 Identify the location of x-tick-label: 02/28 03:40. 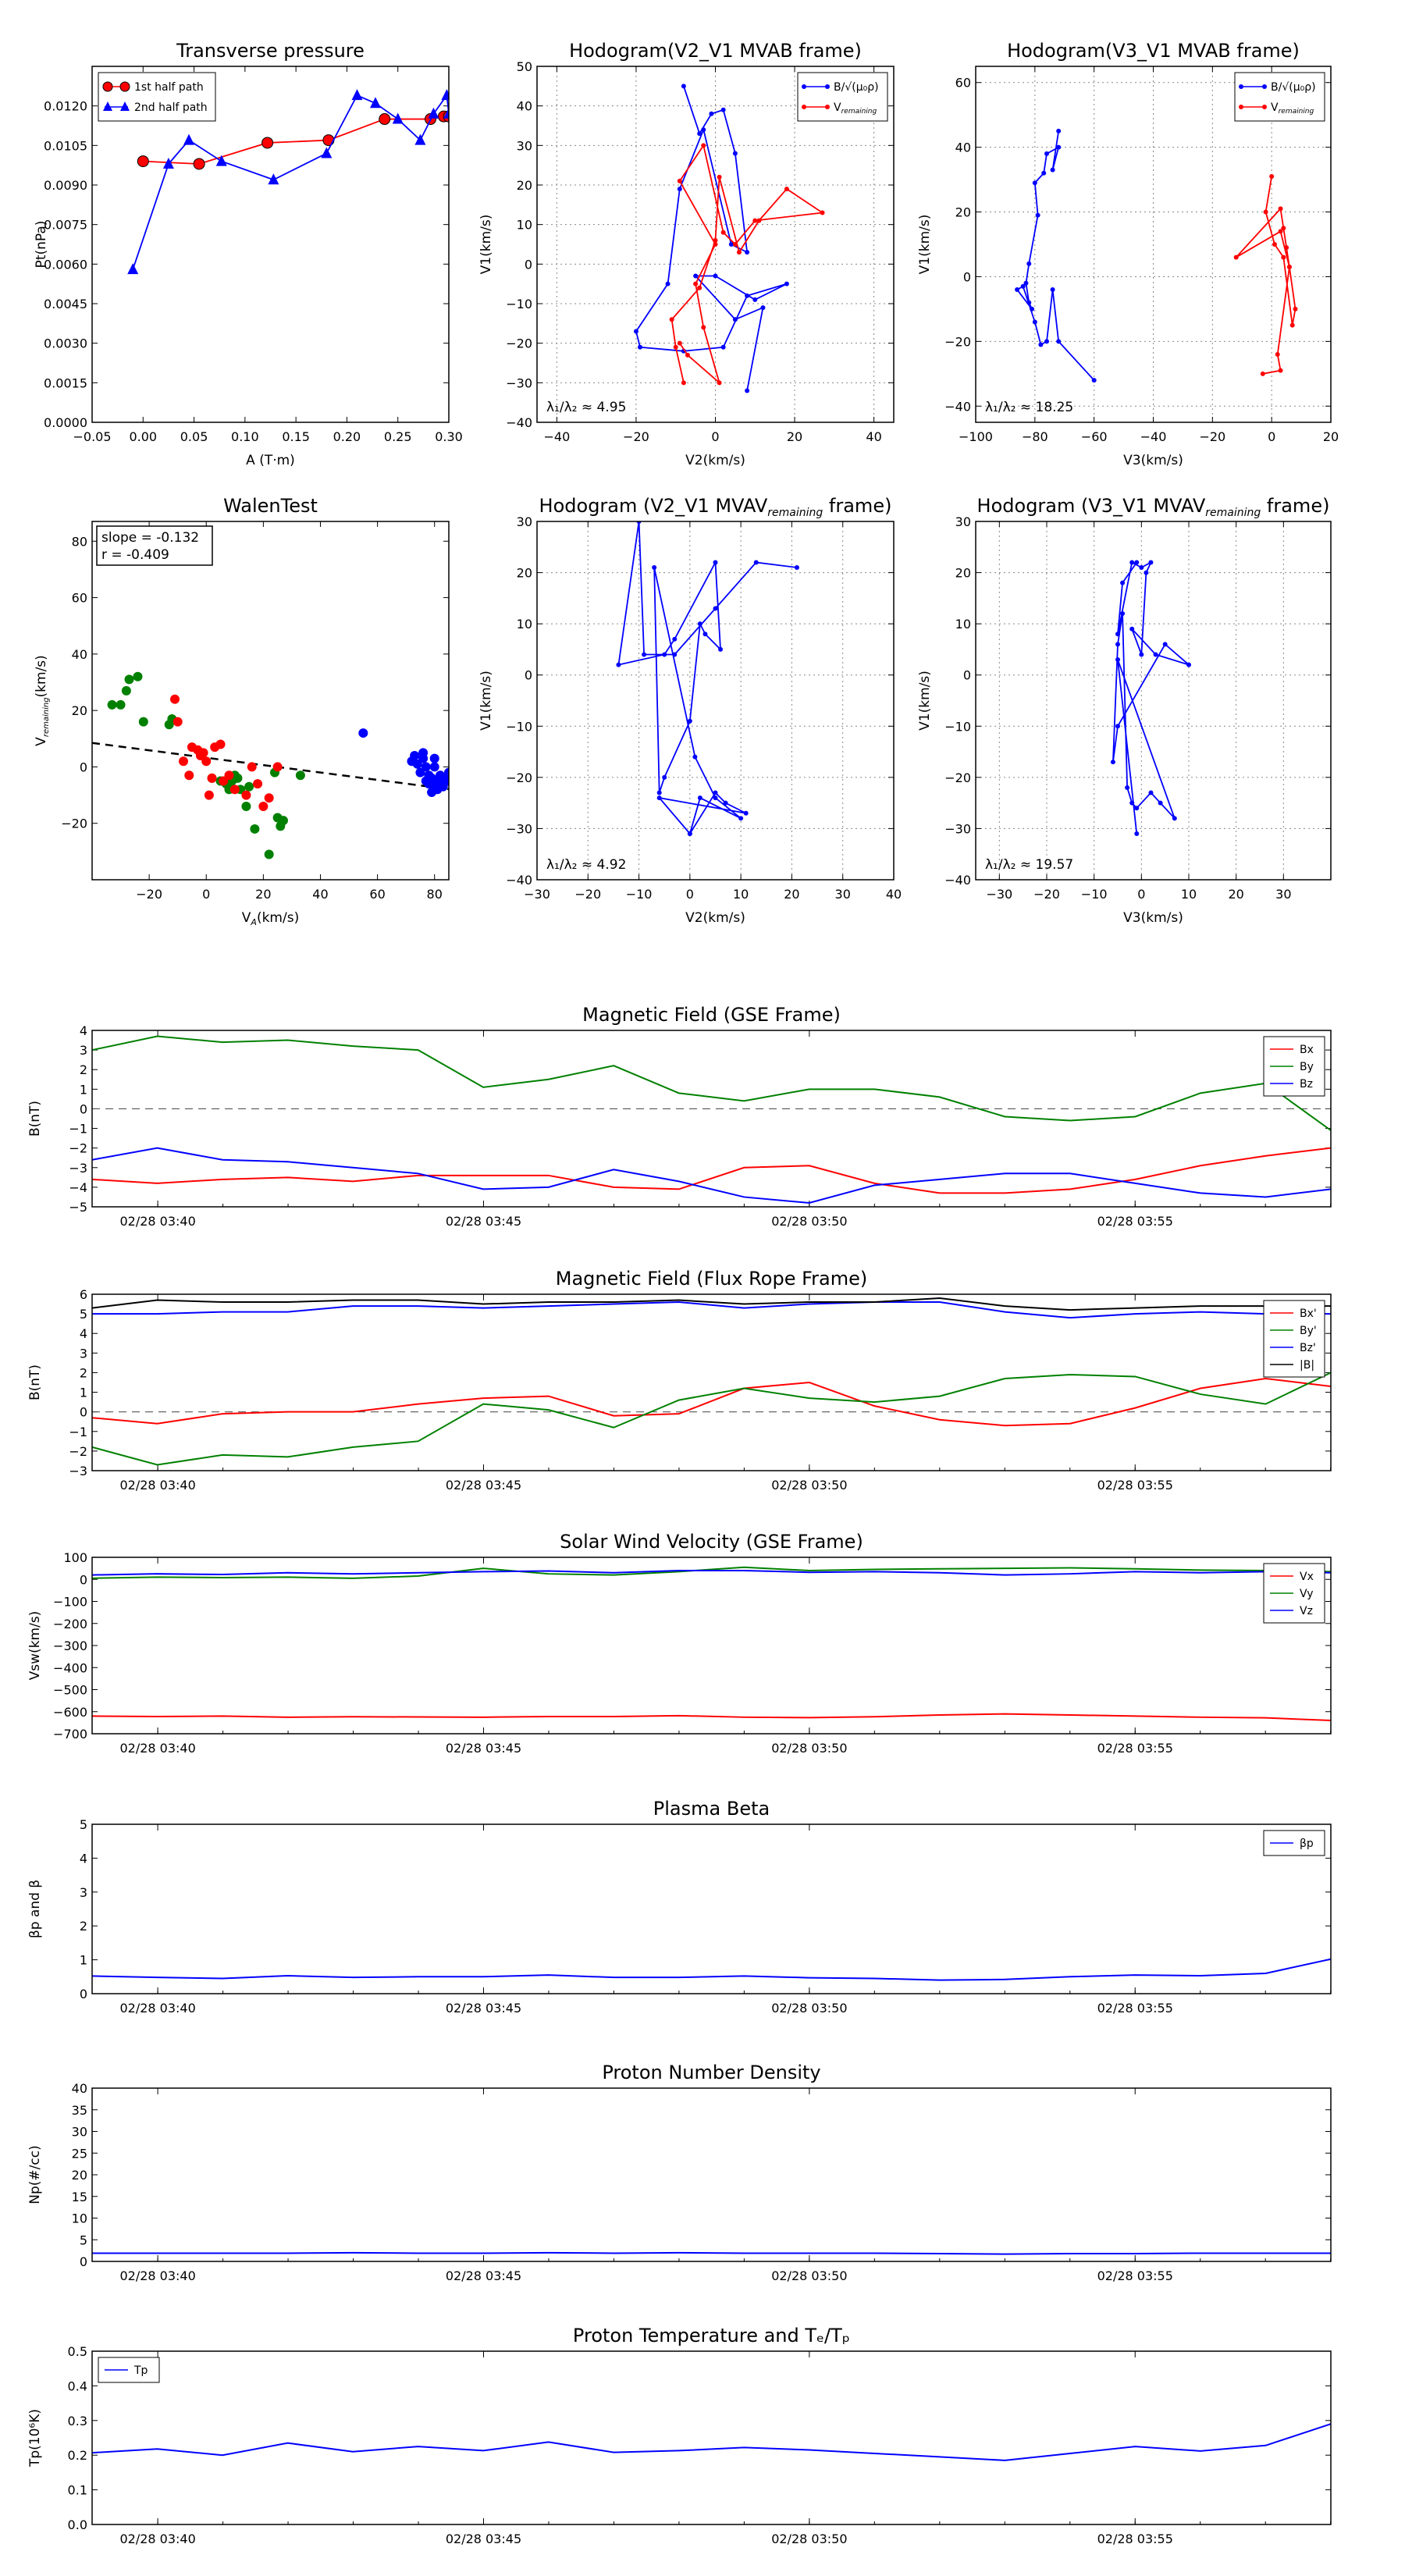
(157, 2539).